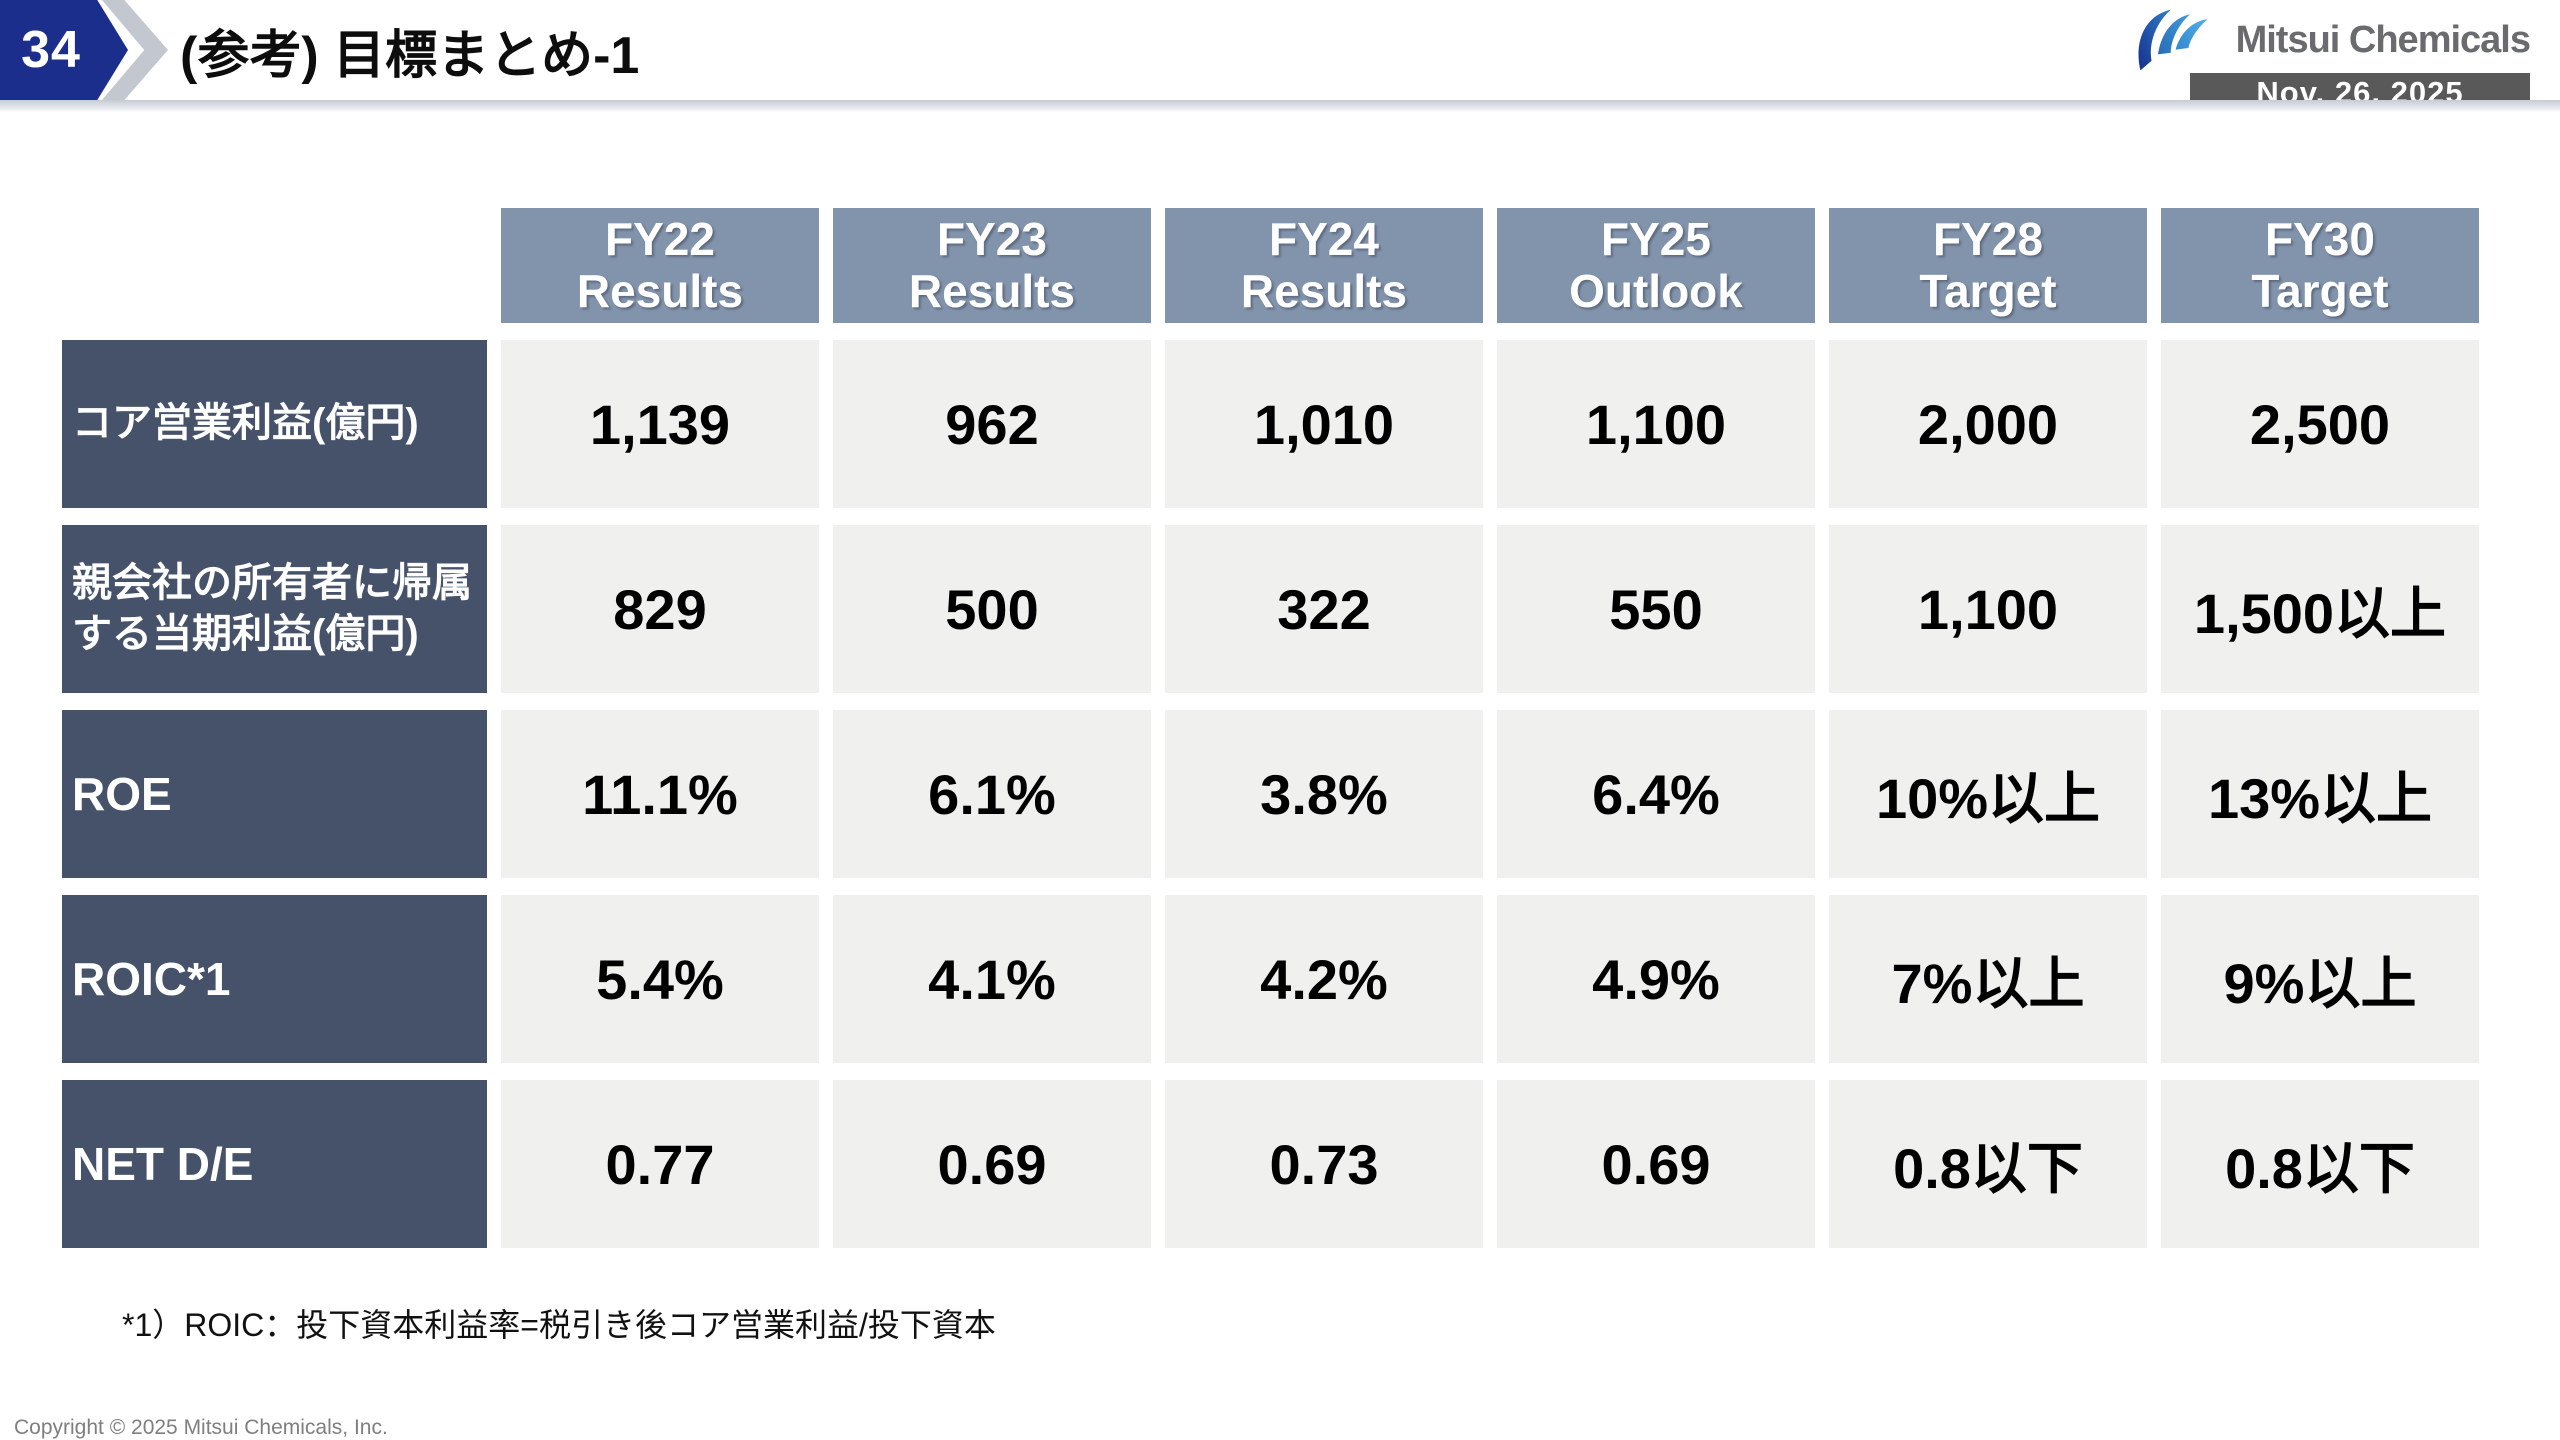 This screenshot has width=2560, height=1440. I want to click on table-cell: 1,139, so click(660, 424).